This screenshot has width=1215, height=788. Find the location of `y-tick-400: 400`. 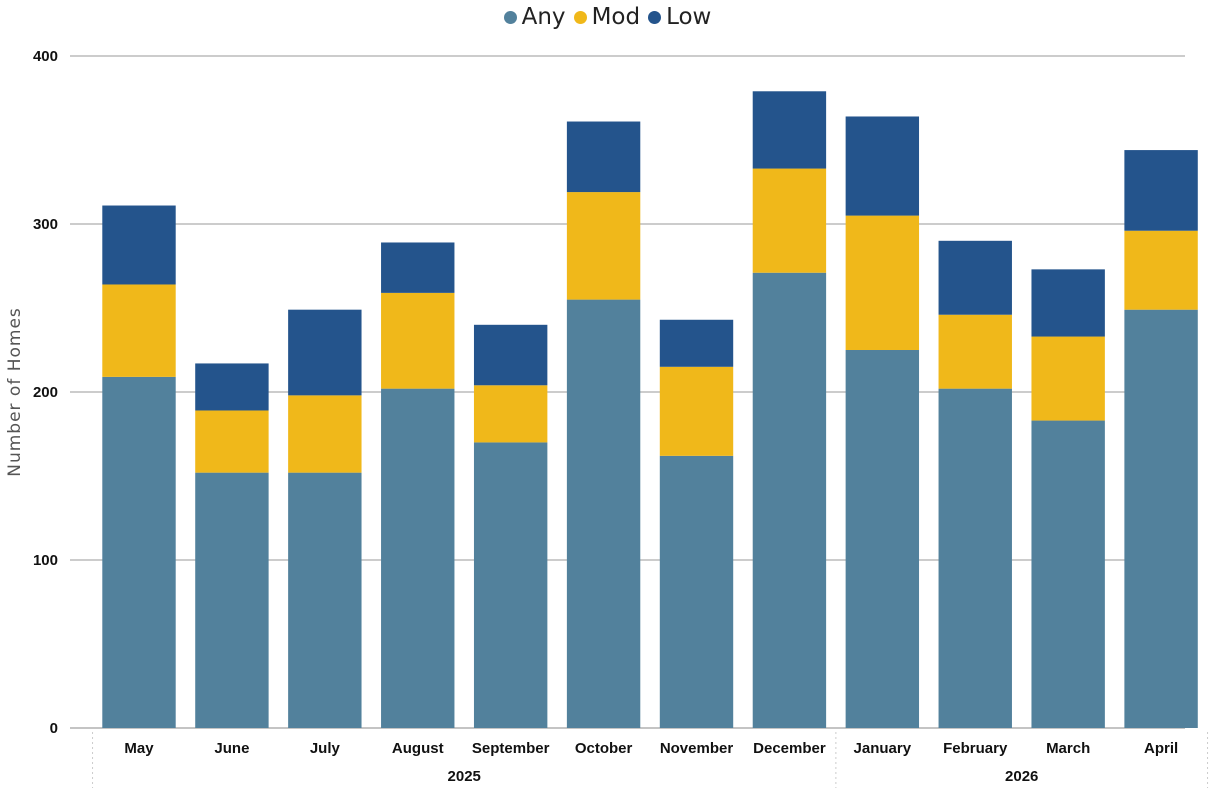

y-tick-400: 400 is located at coordinates (45, 56).